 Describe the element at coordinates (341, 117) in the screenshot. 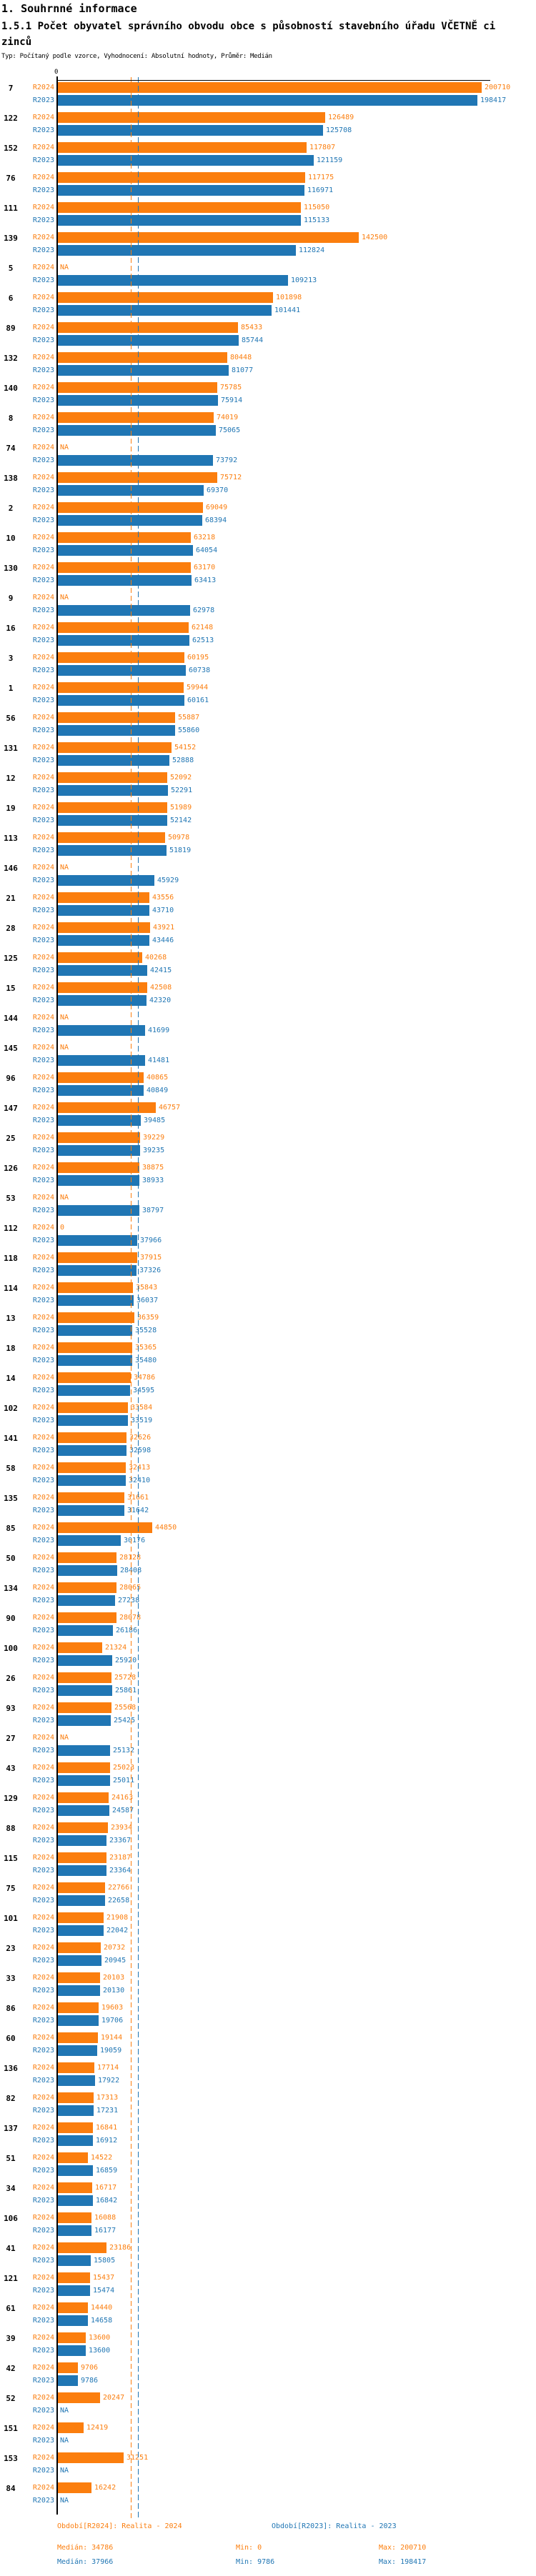

I see `value-label-r2024: 126489` at that location.